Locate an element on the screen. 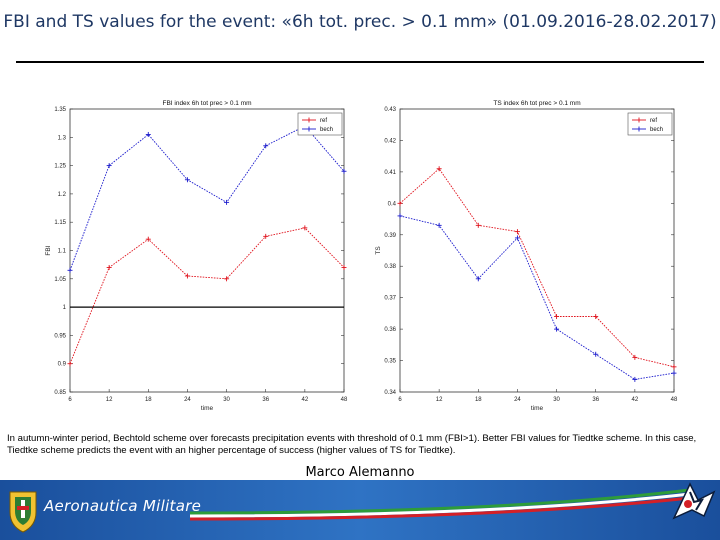 The width and height of the screenshot is (720, 540). footer-graphic is located at coordinates (360, 510).